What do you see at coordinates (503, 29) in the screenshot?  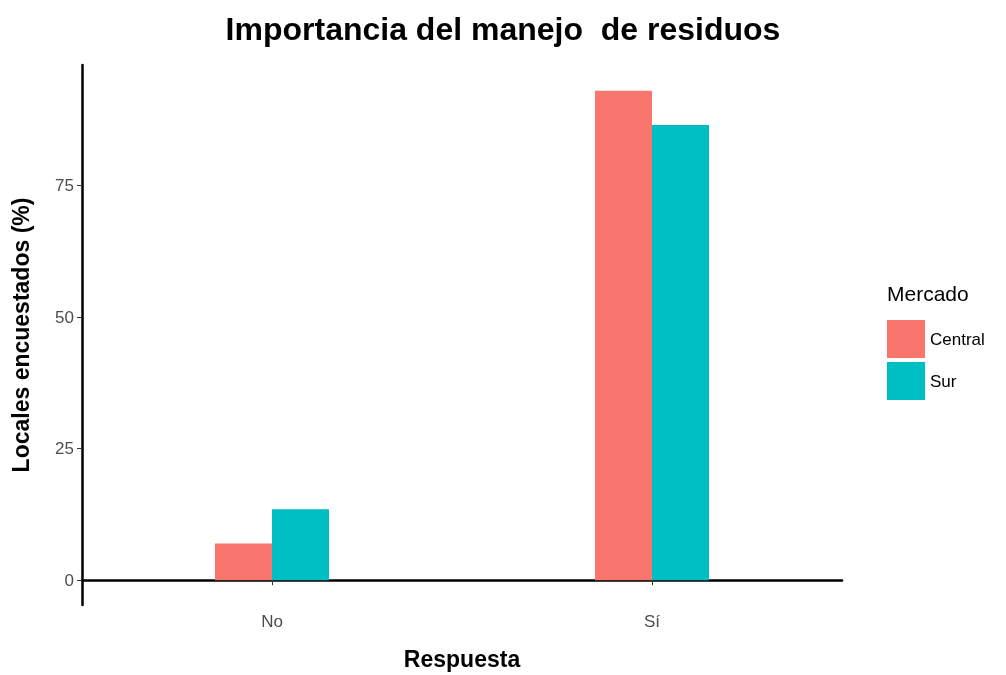 I see `chart-title: Importancia del manejo de residuos` at bounding box center [503, 29].